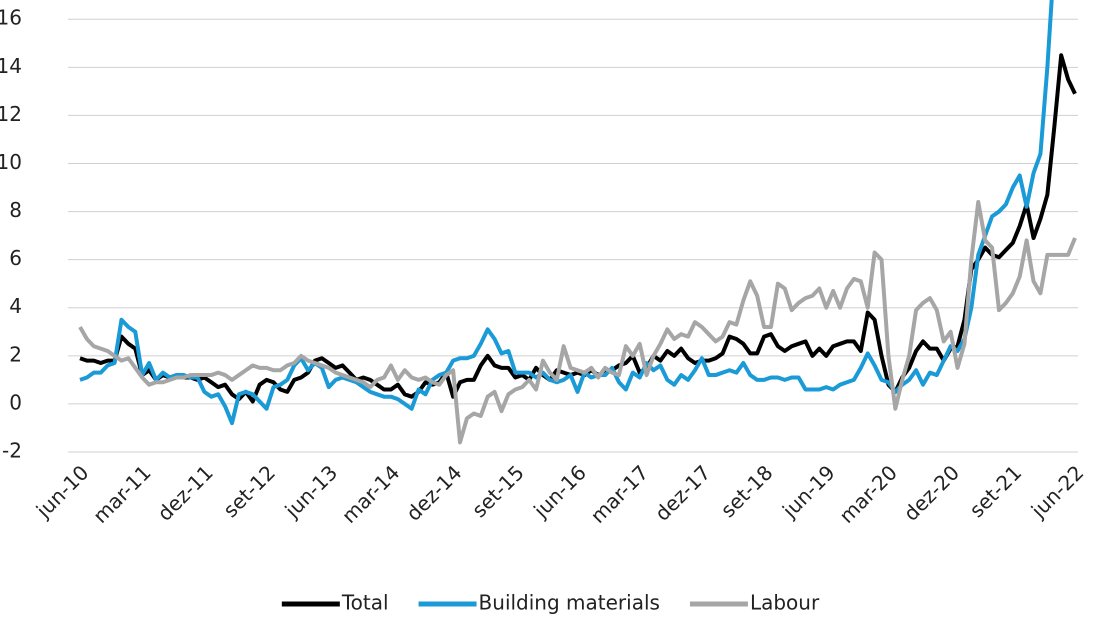 The height and width of the screenshot is (617, 1101). What do you see at coordinates (15, 210) in the screenshot?
I see `y-tick-label: 8` at bounding box center [15, 210].